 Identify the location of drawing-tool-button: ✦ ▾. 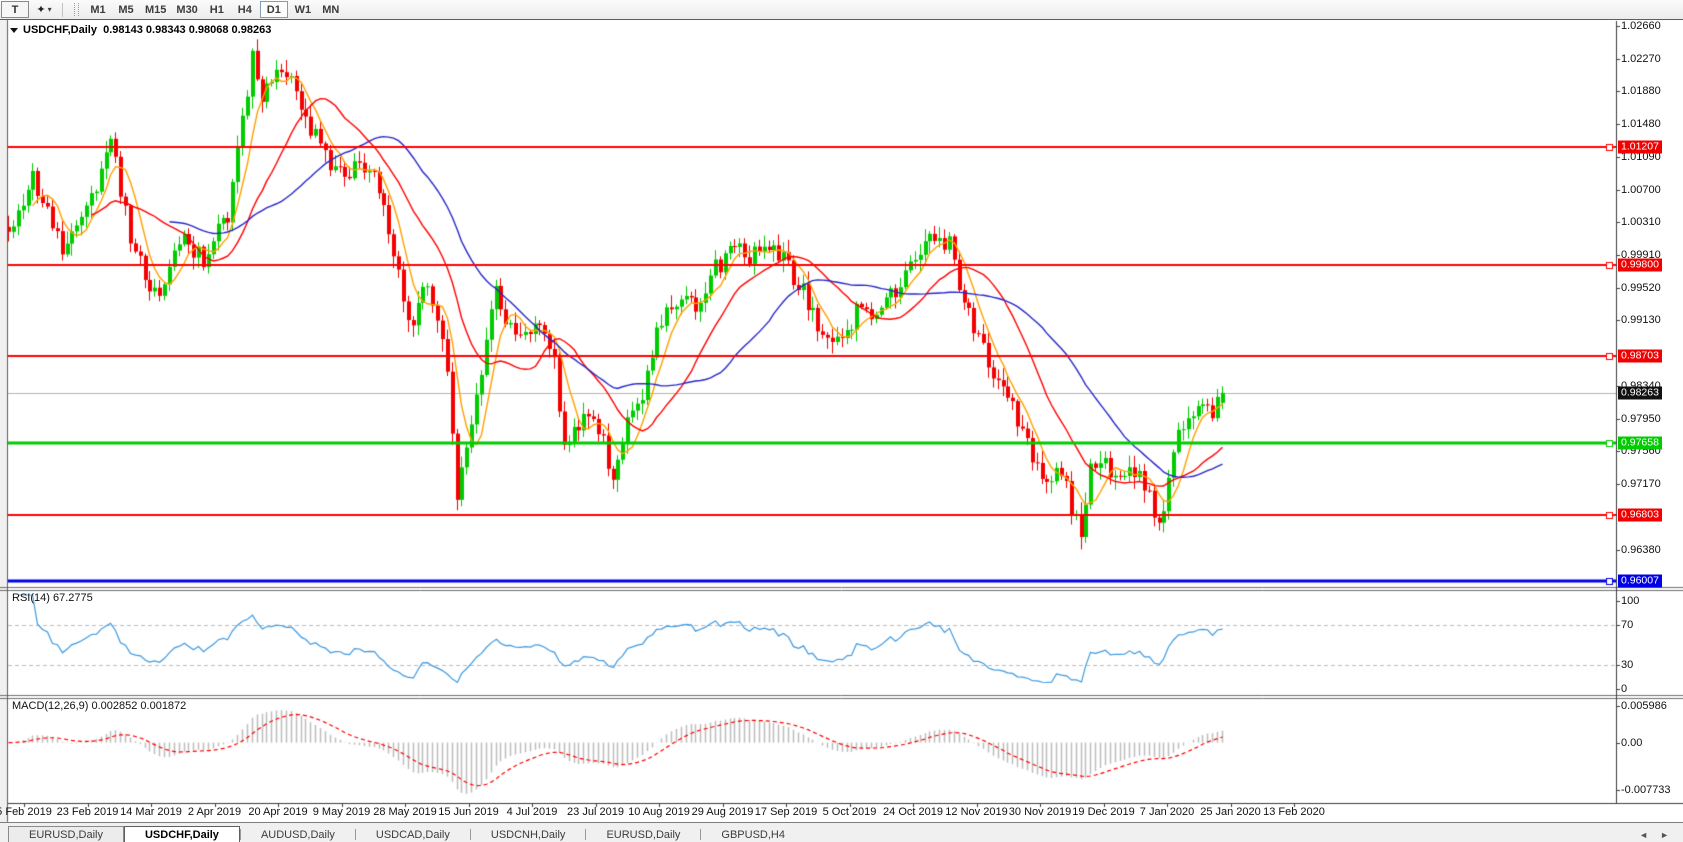
(44, 9).